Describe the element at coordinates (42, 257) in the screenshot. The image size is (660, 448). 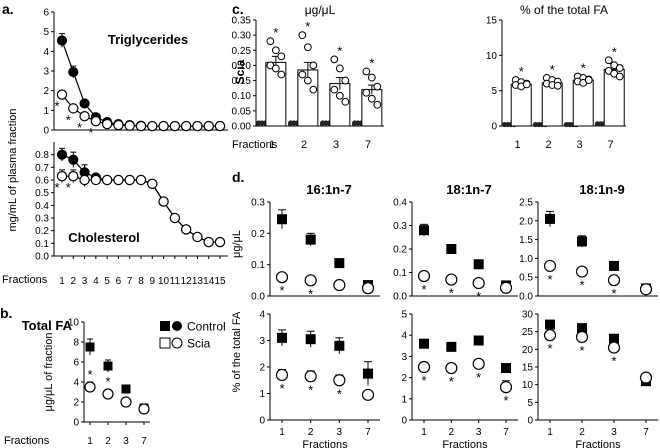
I see `a_bottom-ytick-label: 0.0` at that location.